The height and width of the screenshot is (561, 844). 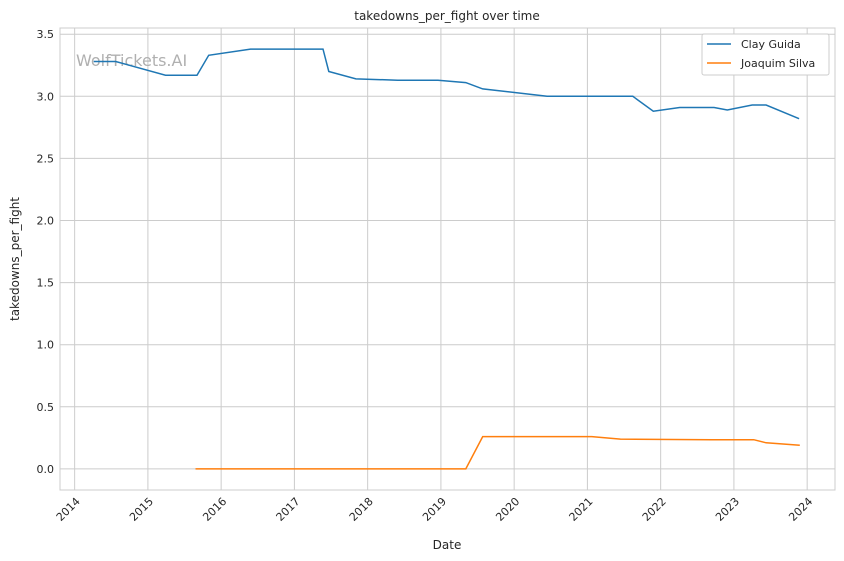 What do you see at coordinates (46, 96) in the screenshot?
I see `y-tick-label: 3.0` at bounding box center [46, 96].